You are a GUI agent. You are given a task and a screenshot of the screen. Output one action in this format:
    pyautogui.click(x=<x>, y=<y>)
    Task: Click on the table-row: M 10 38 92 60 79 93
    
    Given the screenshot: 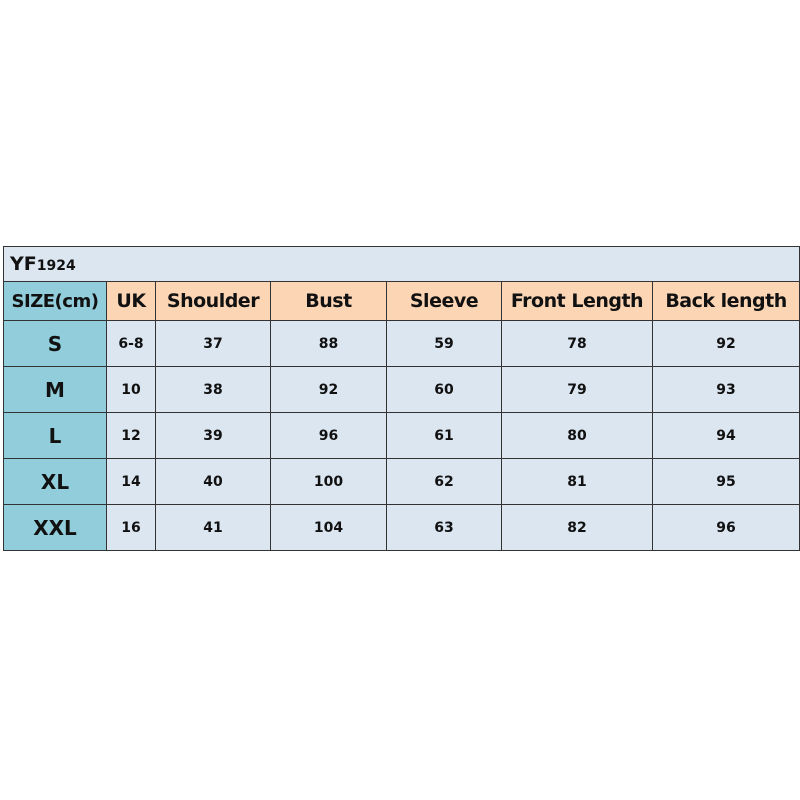 What is the action you would take?
    pyautogui.click(x=401, y=389)
    